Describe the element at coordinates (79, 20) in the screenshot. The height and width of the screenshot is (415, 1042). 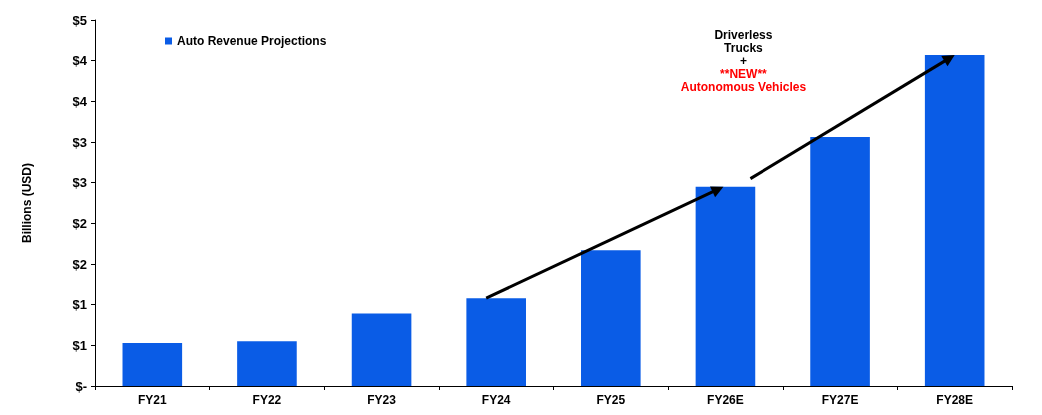
I see `y-tick-label: $5` at that location.